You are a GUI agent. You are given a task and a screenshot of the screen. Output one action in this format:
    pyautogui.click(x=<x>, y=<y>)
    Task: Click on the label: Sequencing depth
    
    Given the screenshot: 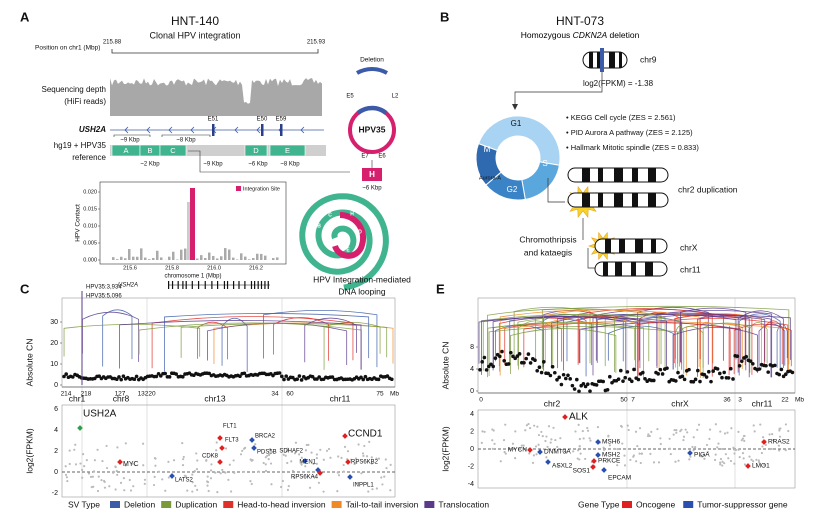 What is the action you would take?
    pyautogui.click(x=74, y=89)
    